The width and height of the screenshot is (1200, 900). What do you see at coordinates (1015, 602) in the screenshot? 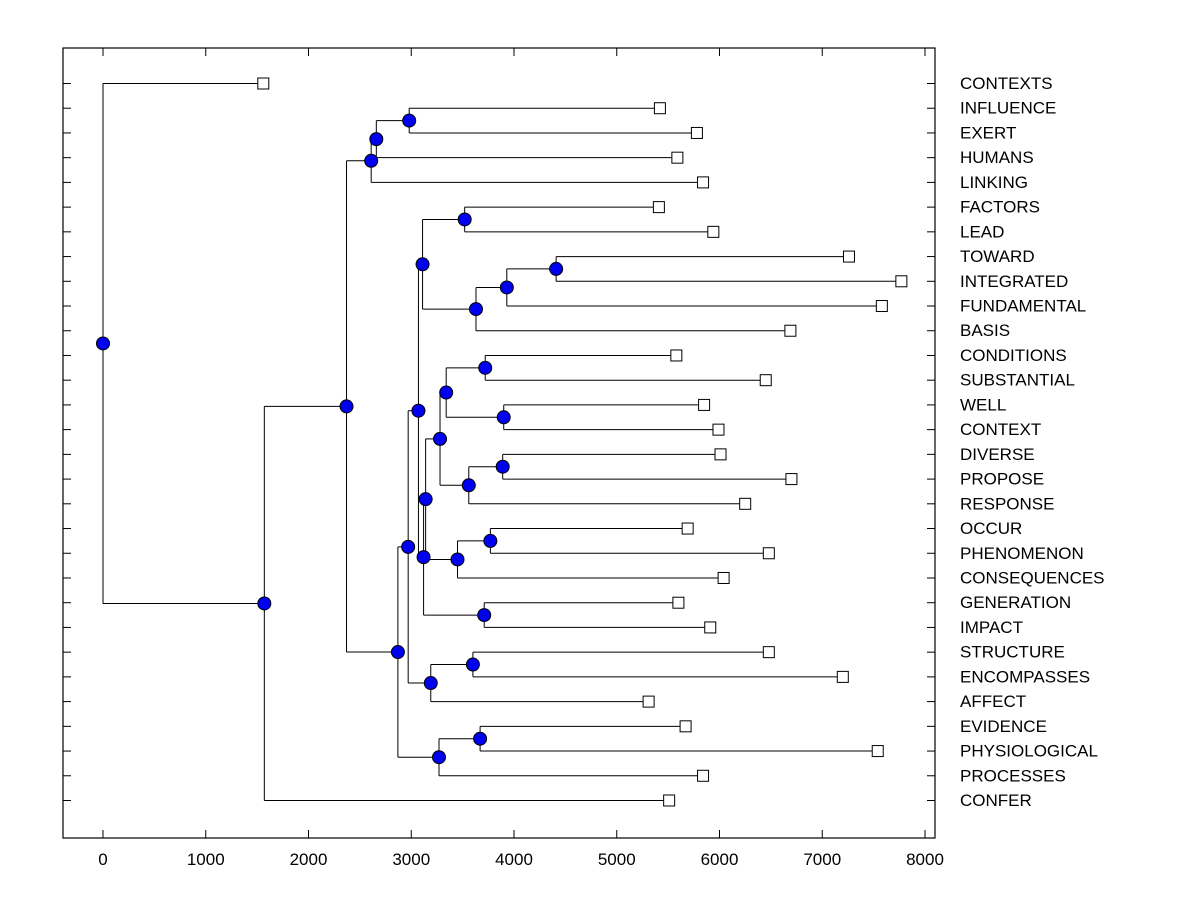
I see `leaf-label: GENERATION` at bounding box center [1015, 602].